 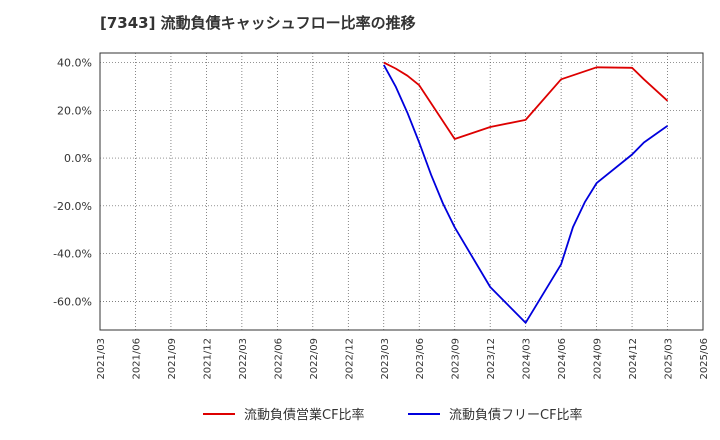 I want to click on x-tick-label: 2023/12, so click(x=491, y=359).